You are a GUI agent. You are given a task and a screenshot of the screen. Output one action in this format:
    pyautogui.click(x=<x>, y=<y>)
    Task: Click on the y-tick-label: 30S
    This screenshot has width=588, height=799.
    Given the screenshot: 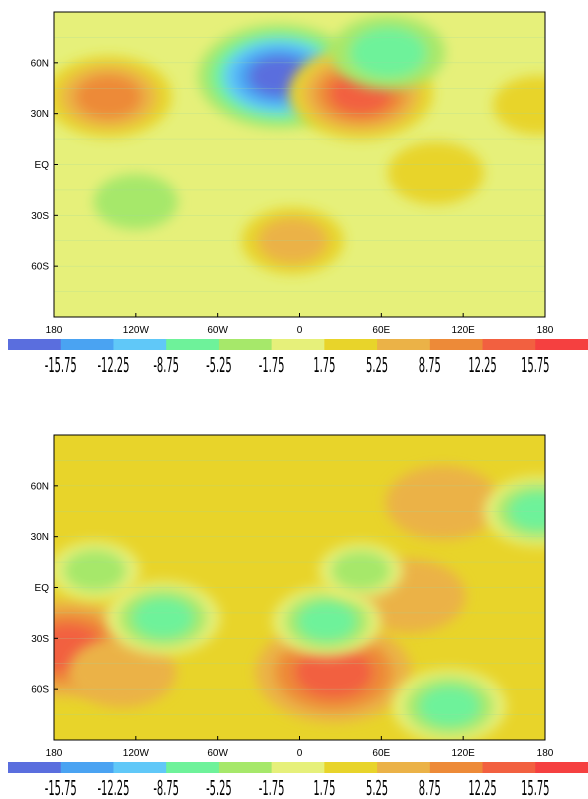 What is the action you would take?
    pyautogui.click(x=40, y=216)
    